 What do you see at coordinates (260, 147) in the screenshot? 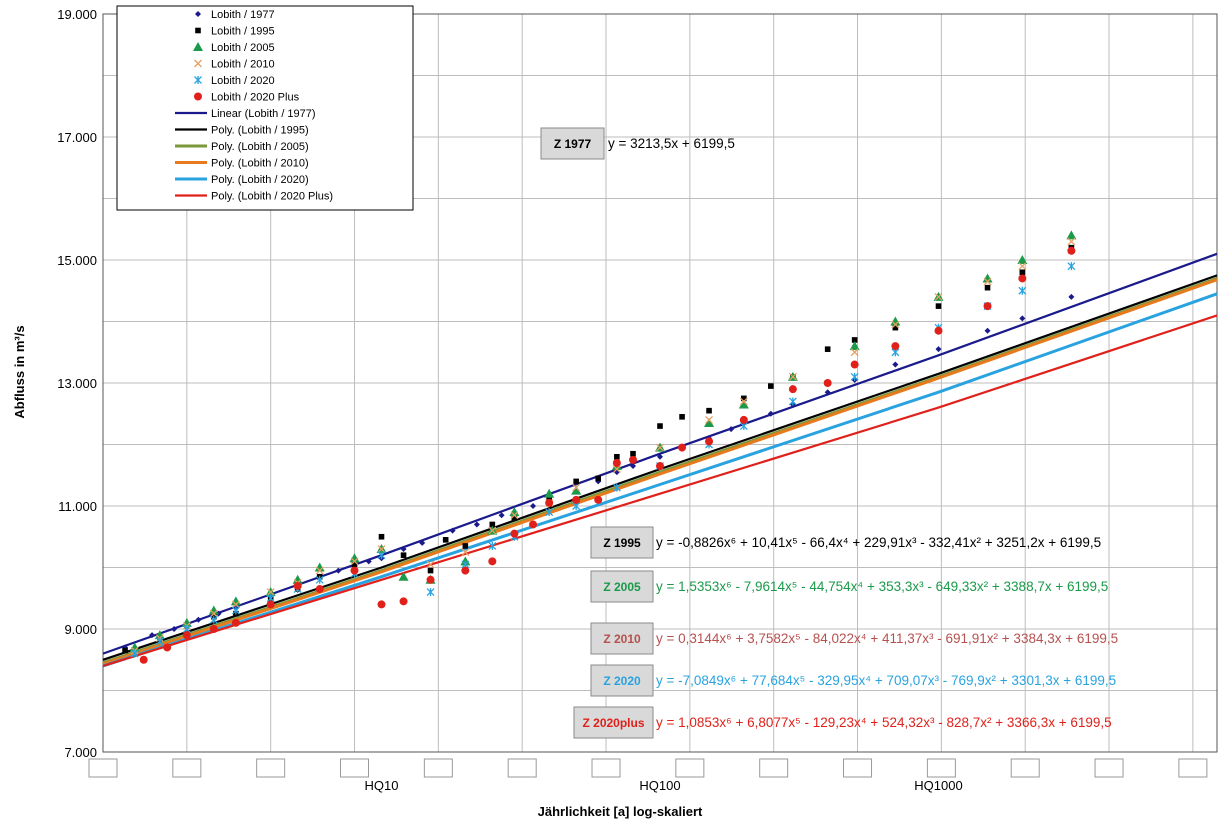
I see `legend-label: Poly. (Lobith / 2005)` at bounding box center [260, 147].